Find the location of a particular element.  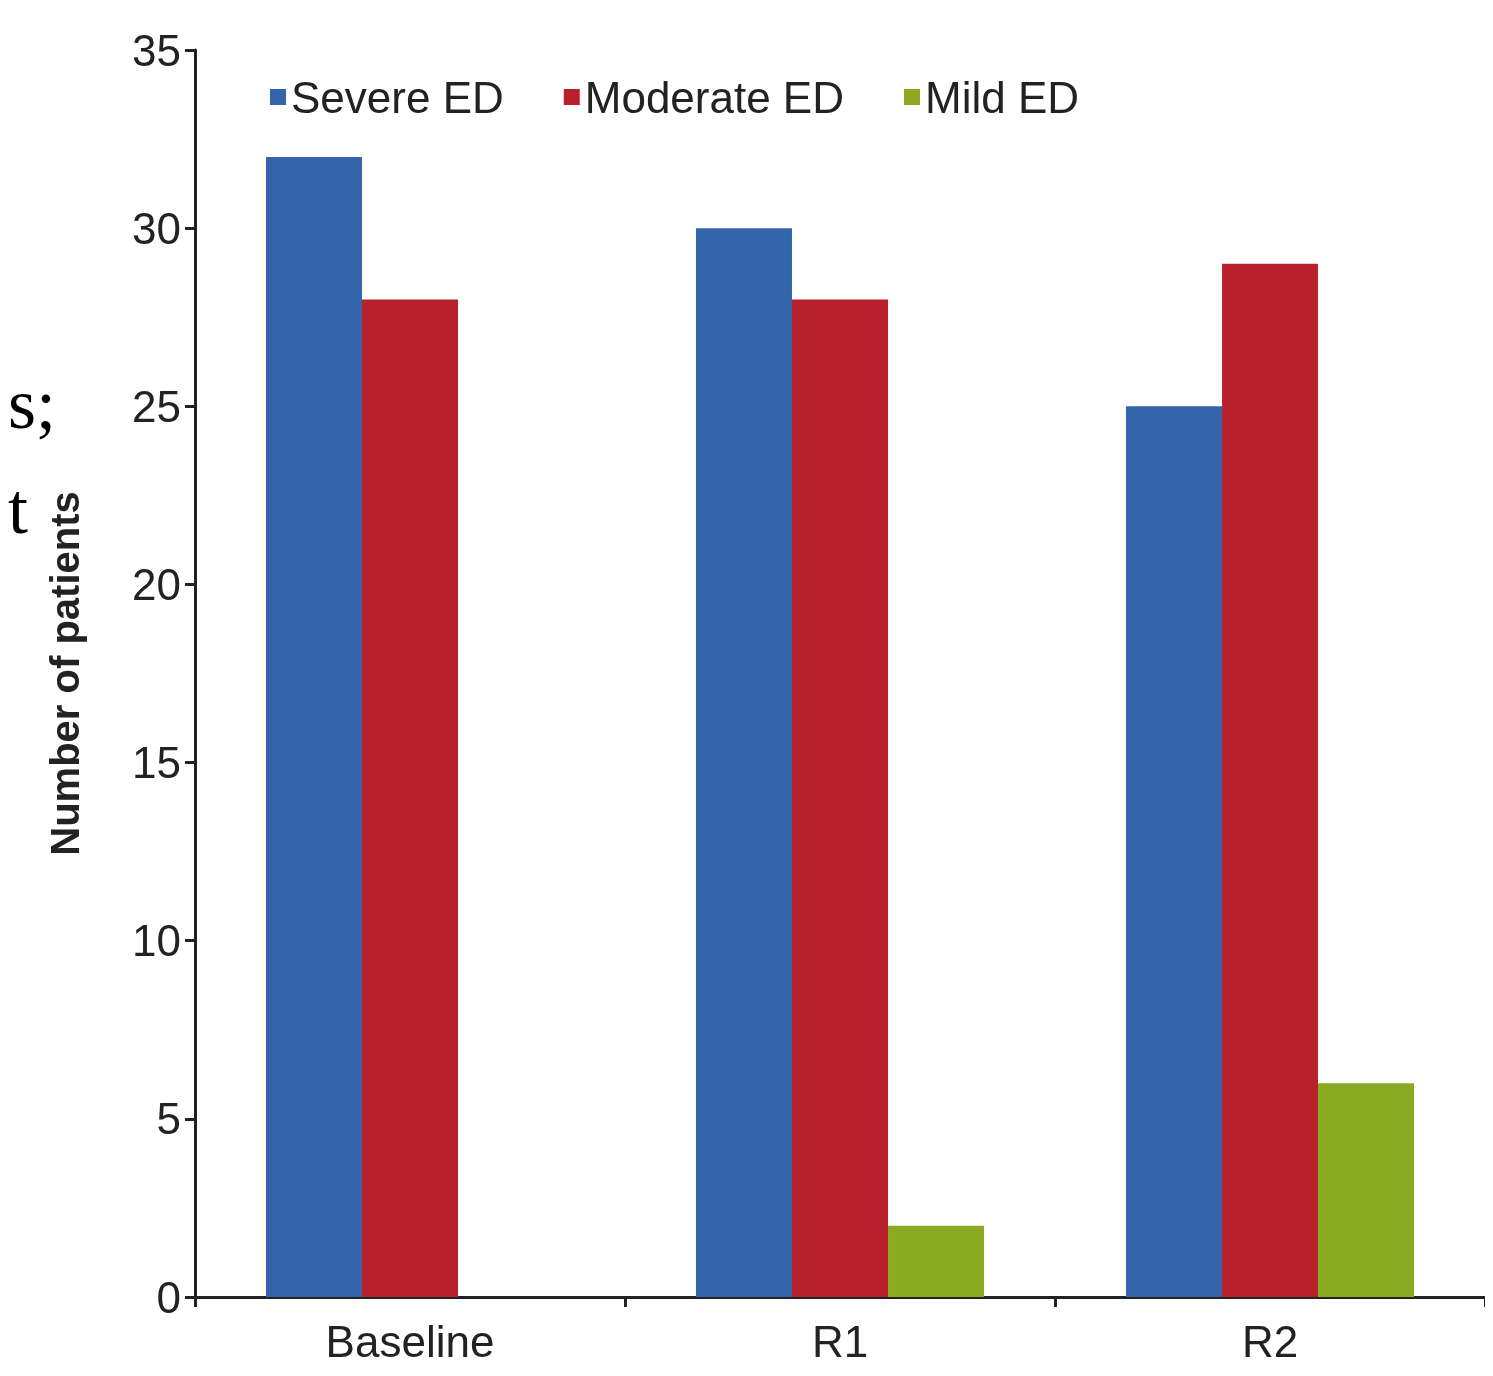

legend-label: Moderate ED is located at coordinates (714, 97).